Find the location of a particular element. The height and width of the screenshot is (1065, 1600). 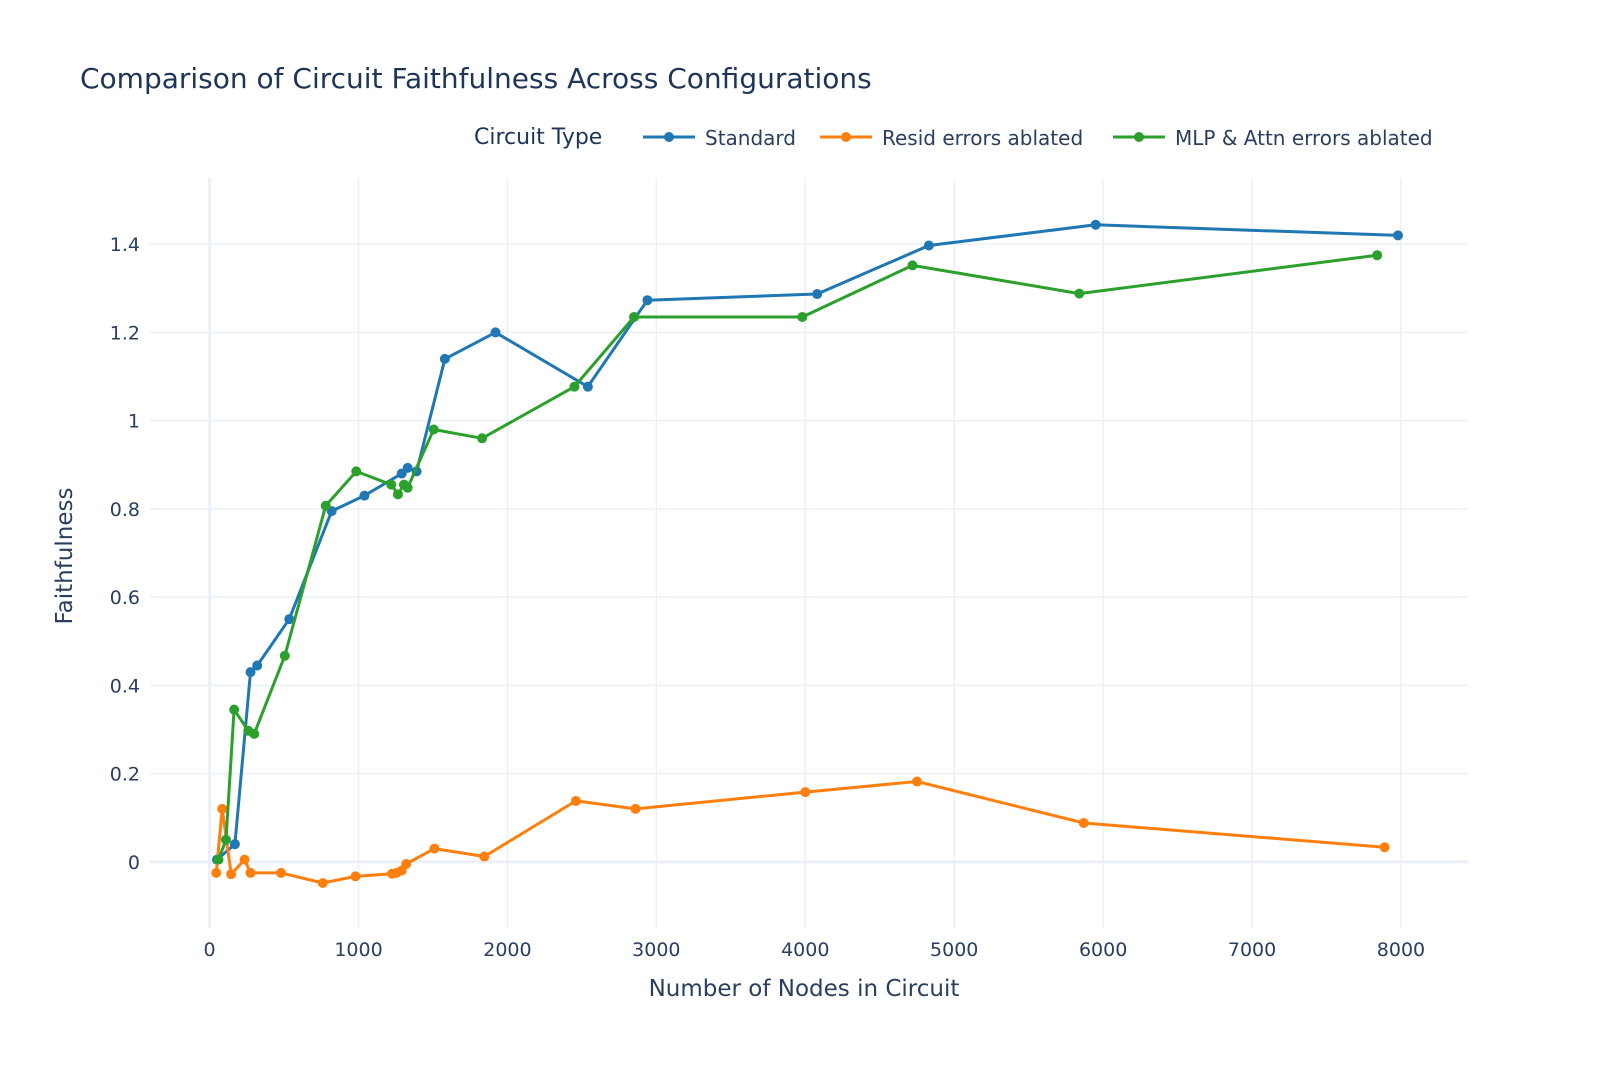

x-tick-label: 4000 is located at coordinates (805, 950).